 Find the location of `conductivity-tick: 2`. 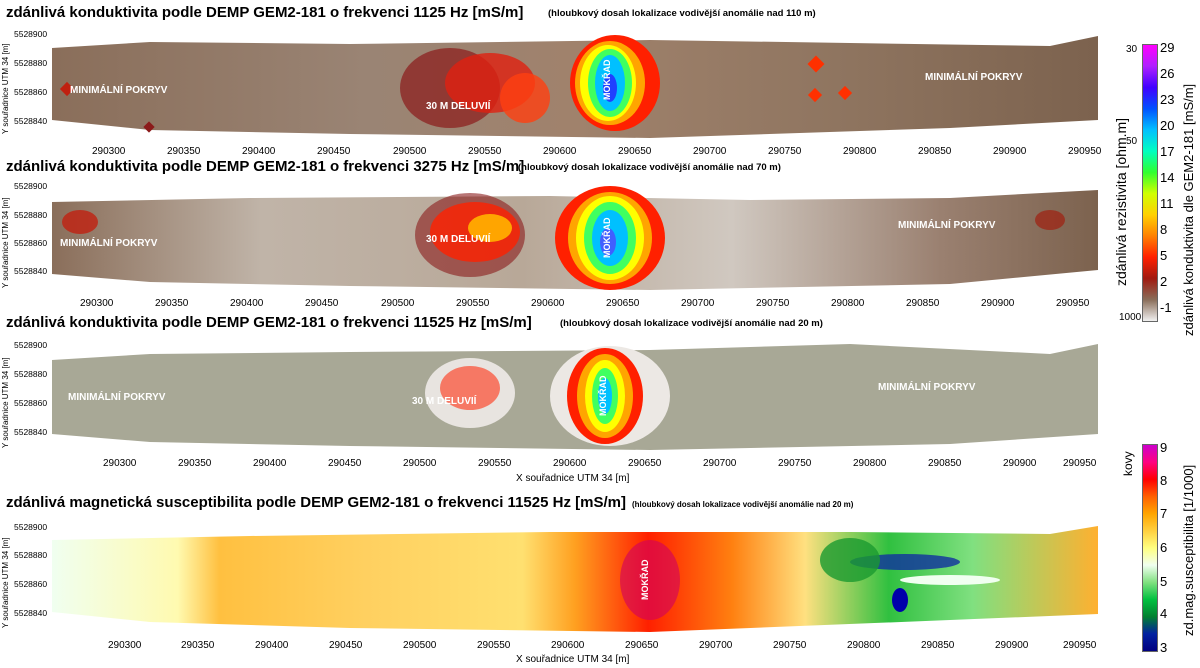

conductivity-tick: 2 is located at coordinates (1164, 281).